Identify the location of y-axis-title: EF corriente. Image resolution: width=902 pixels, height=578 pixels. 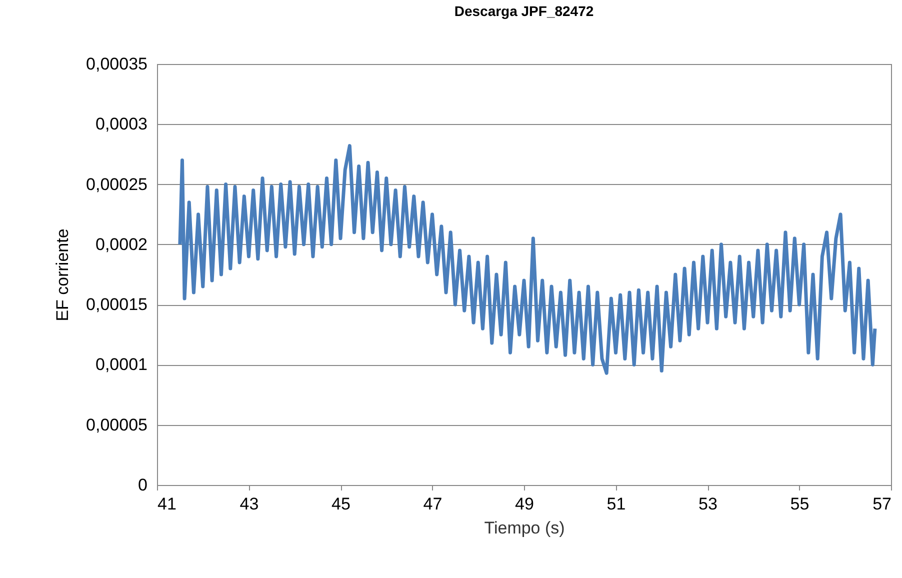
(62, 275).